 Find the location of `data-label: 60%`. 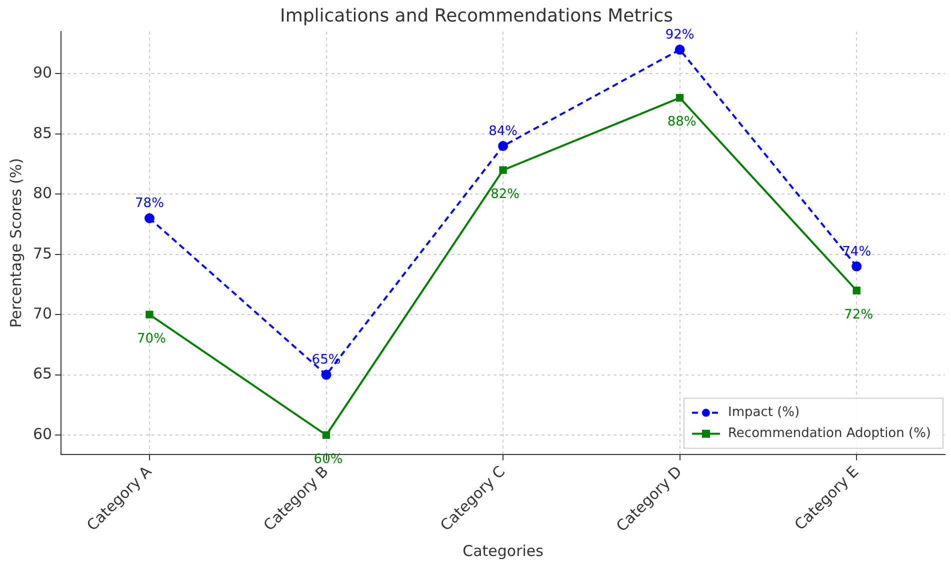

data-label: 60% is located at coordinates (328, 459).